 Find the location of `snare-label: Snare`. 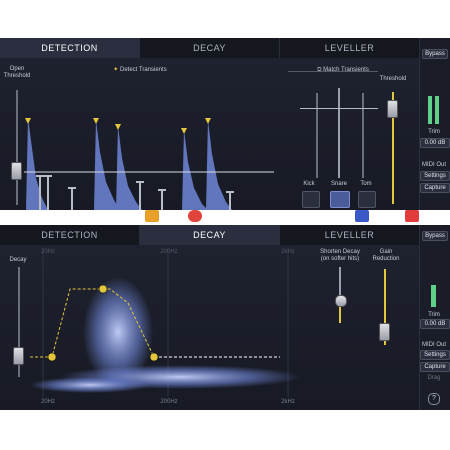

snare-label: Snare is located at coordinates (338, 184).